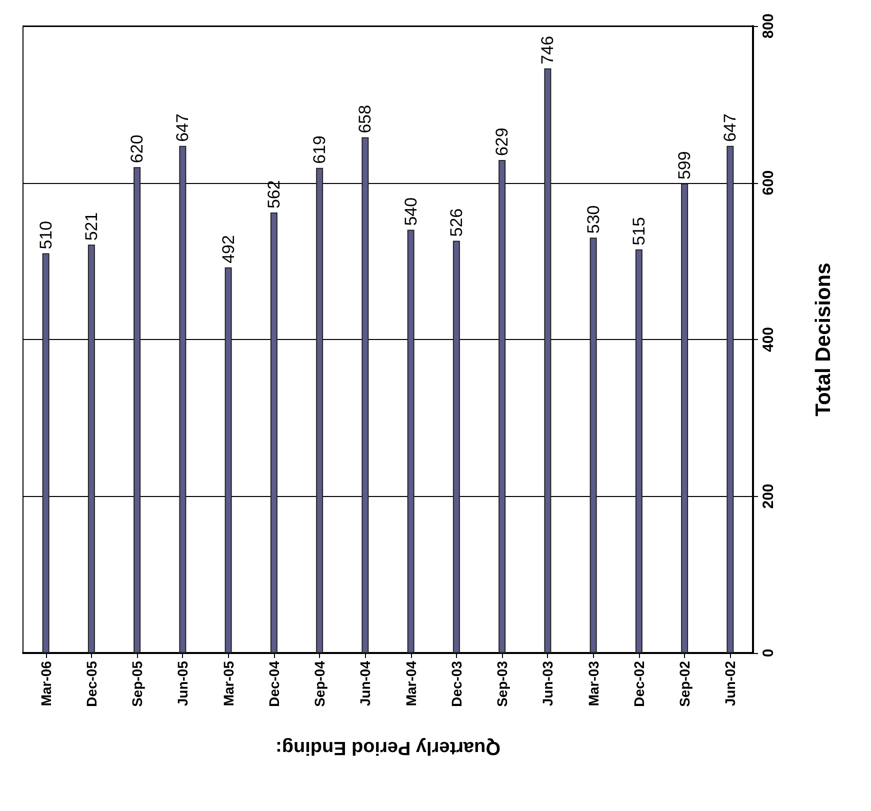 The image size is (871, 811). What do you see at coordinates (137, 683) in the screenshot?
I see `x-tick-label: Sep-05` at bounding box center [137, 683].